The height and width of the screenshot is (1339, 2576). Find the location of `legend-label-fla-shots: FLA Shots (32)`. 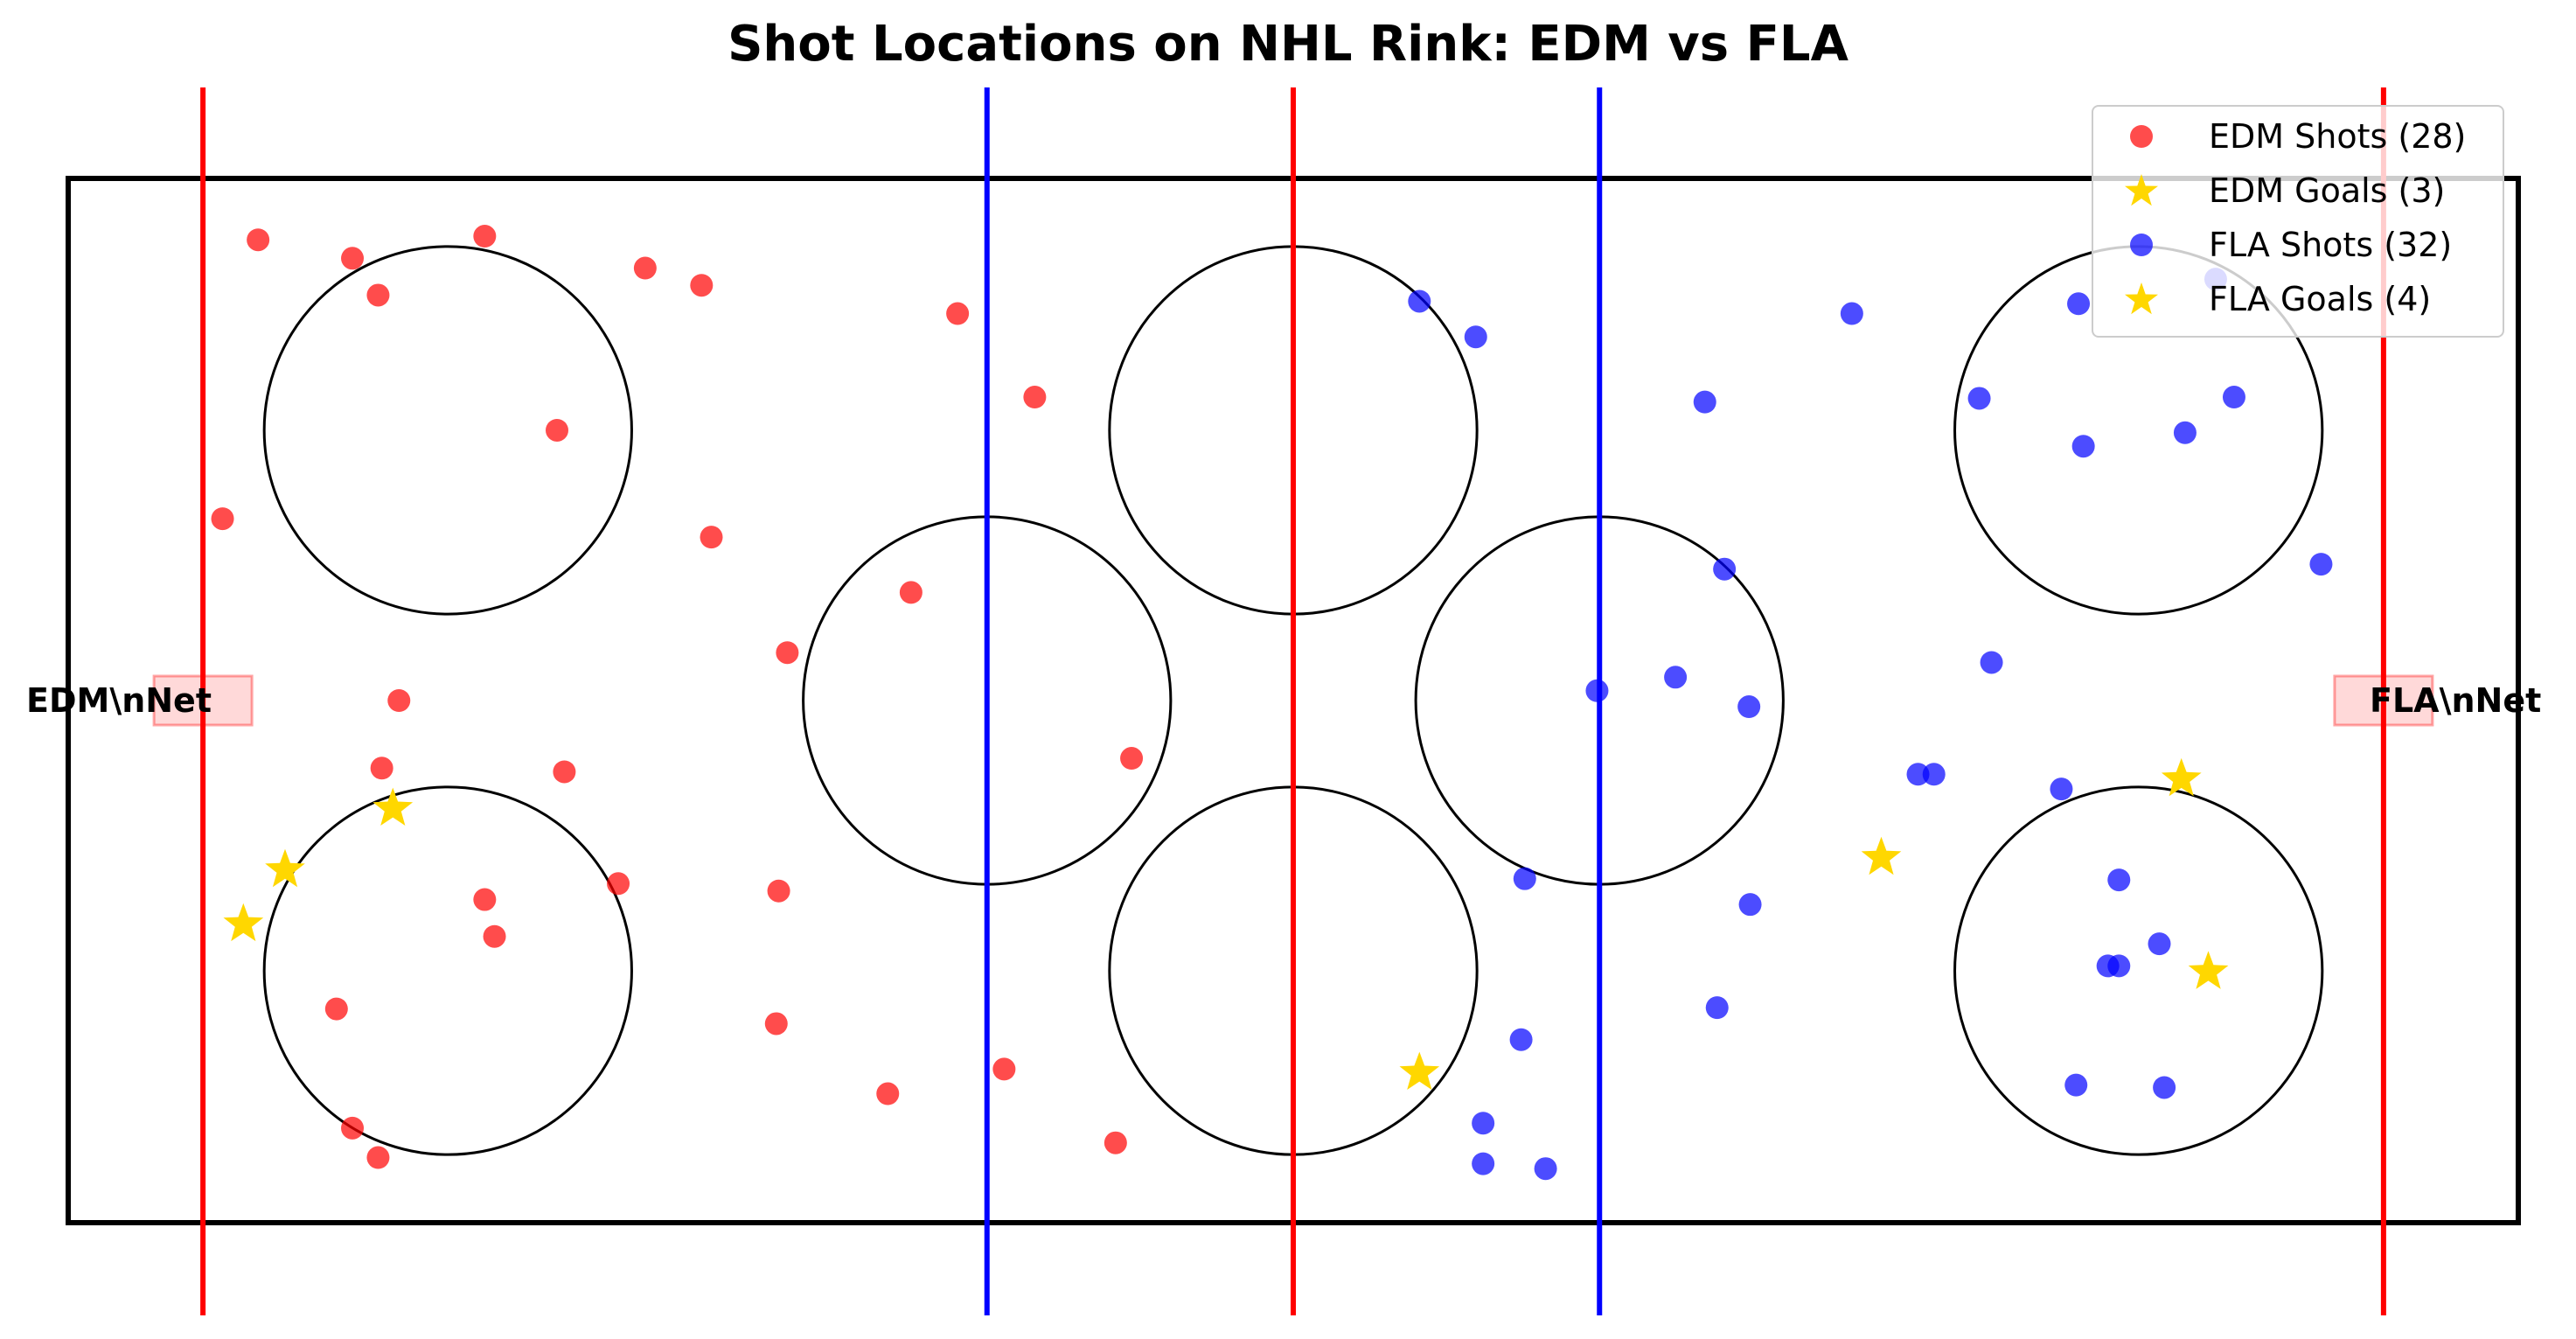

legend-label-fla-shots: FLA Shots (32) is located at coordinates (2331, 245).